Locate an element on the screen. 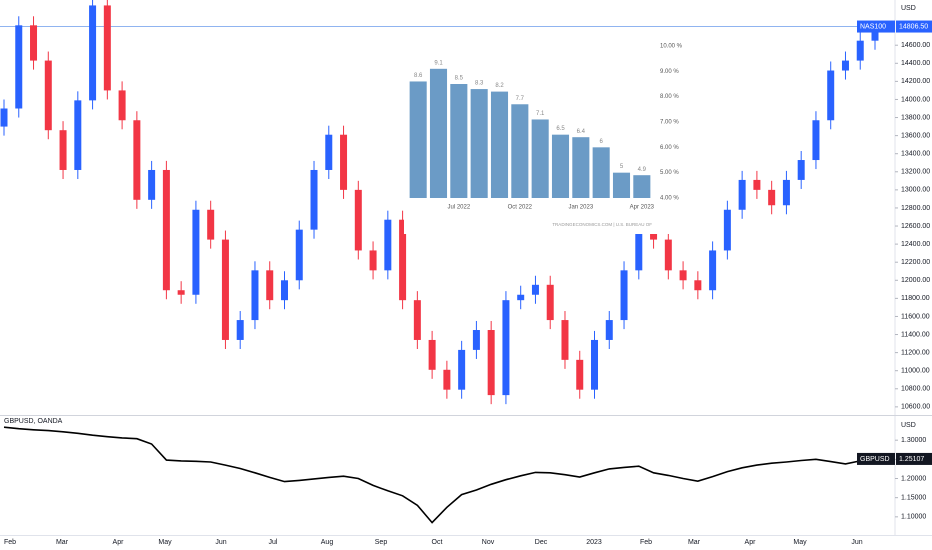 The height and width of the screenshot is (550, 932). symbol-tag is located at coordinates (876, 26).